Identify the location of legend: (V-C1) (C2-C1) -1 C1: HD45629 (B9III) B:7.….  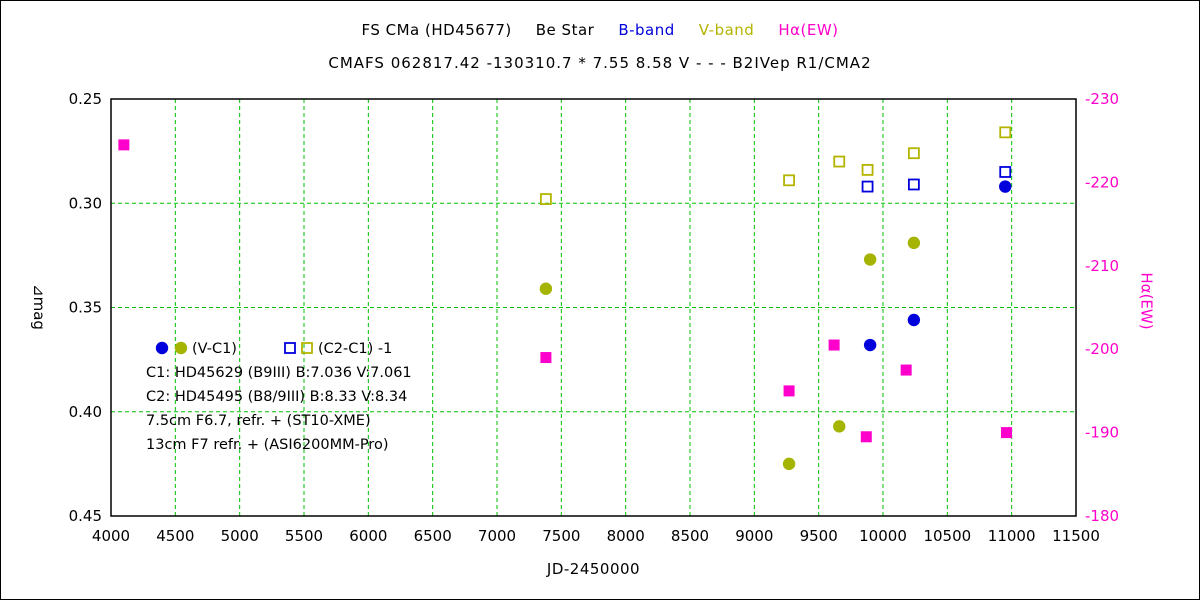
(279, 397).